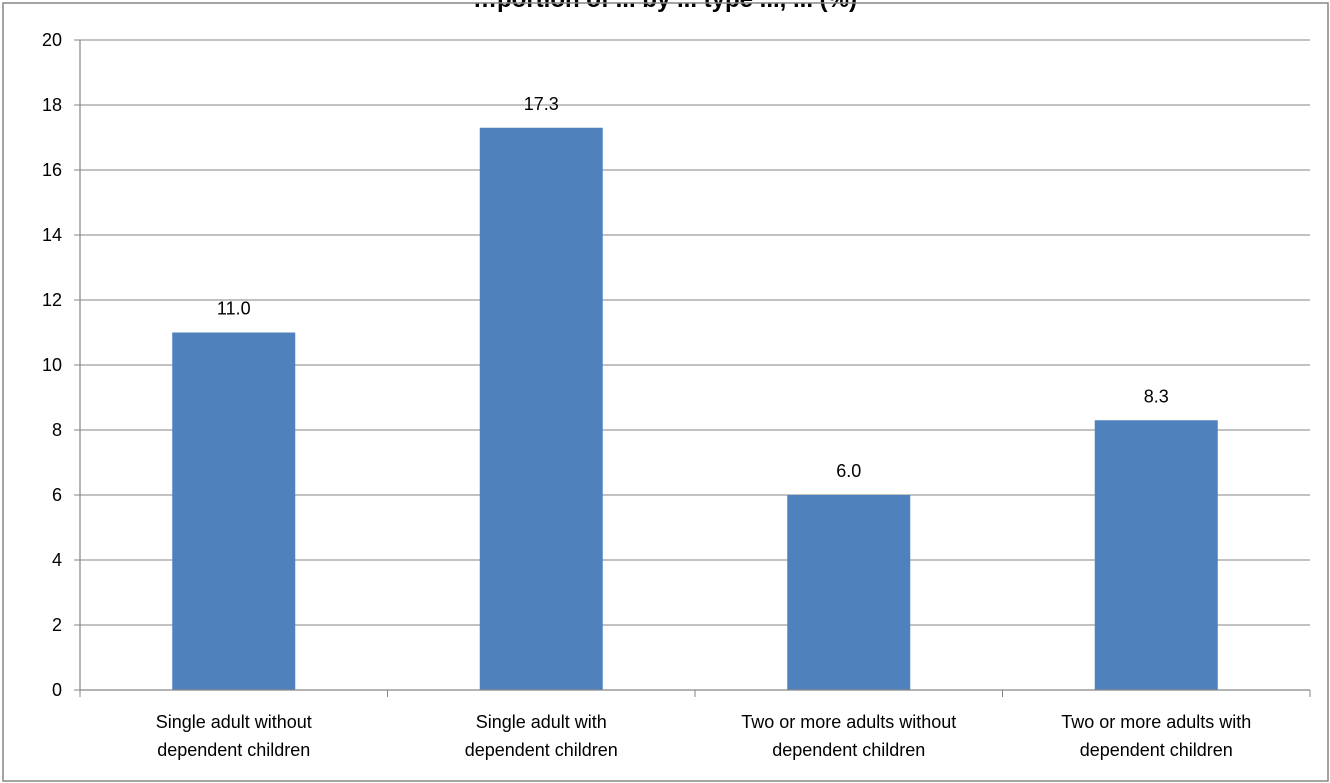  What do you see at coordinates (57, 625) in the screenshot?
I see `y-tick-label: 2` at bounding box center [57, 625].